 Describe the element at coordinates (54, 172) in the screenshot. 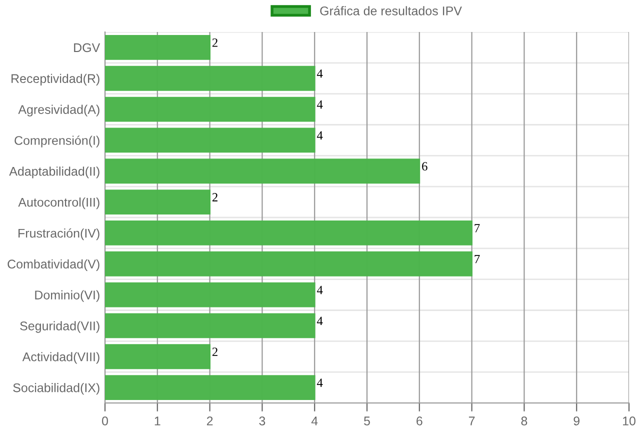

I see `y-tick-label: Adaptabilidad(II)` at that location.